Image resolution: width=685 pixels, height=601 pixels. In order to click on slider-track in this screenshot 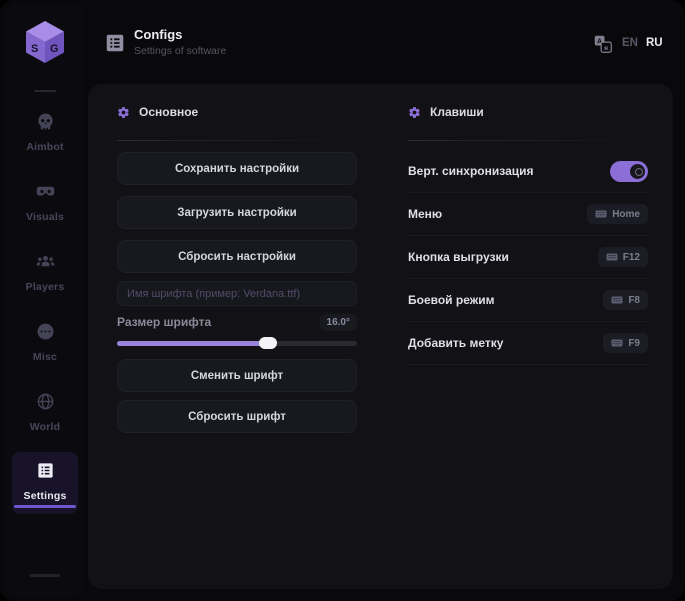, I will do `click(237, 343)`.